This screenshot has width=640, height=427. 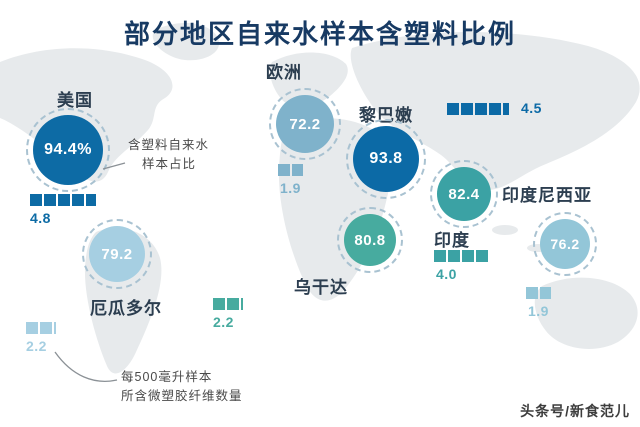 I want to click on region-label-indonesia: 印度尼西亚, so click(x=547, y=195).